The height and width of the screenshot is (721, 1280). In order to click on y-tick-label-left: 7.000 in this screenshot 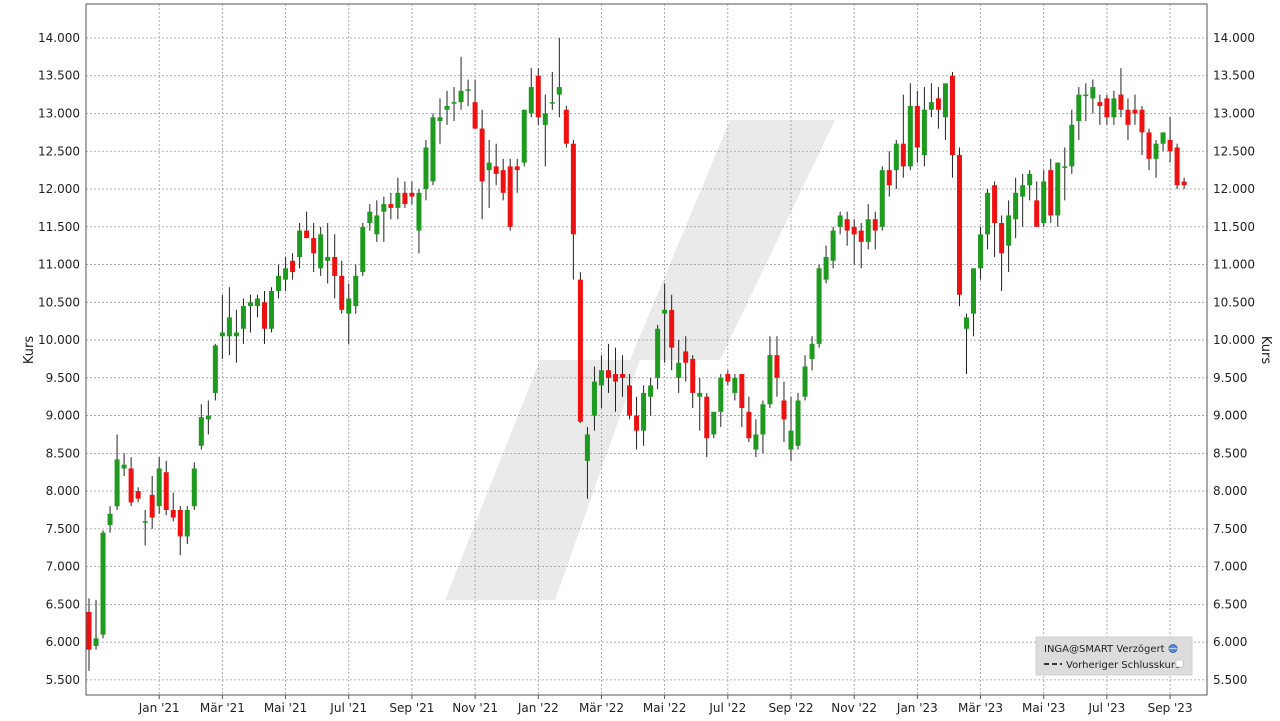, I will do `click(63, 567)`.